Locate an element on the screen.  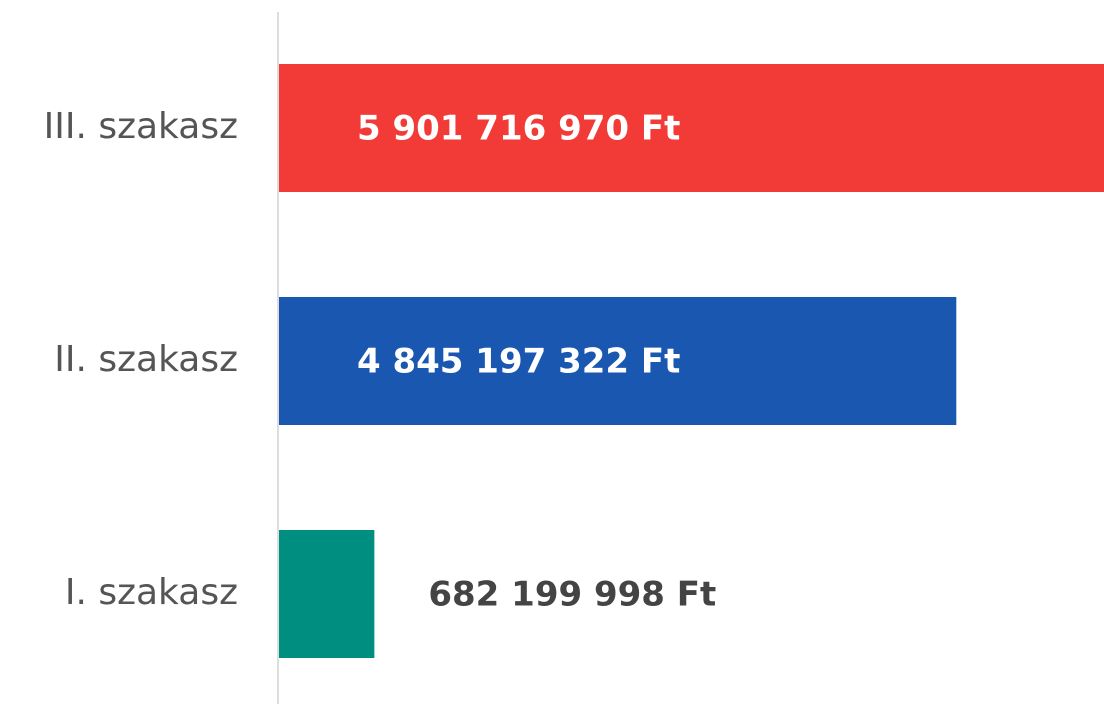
value-label: 4 845 197 322 Ft is located at coordinates (518, 362).